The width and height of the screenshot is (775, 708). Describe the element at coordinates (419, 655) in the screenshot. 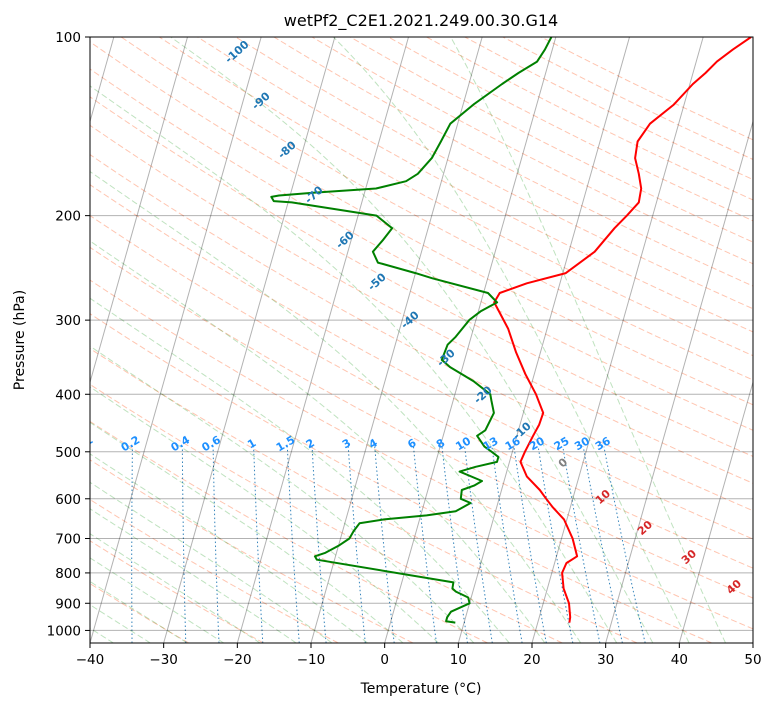

I see `x-axis-ticks: −40 −30 −20 −10 0 10 20 30 40 50` at that location.